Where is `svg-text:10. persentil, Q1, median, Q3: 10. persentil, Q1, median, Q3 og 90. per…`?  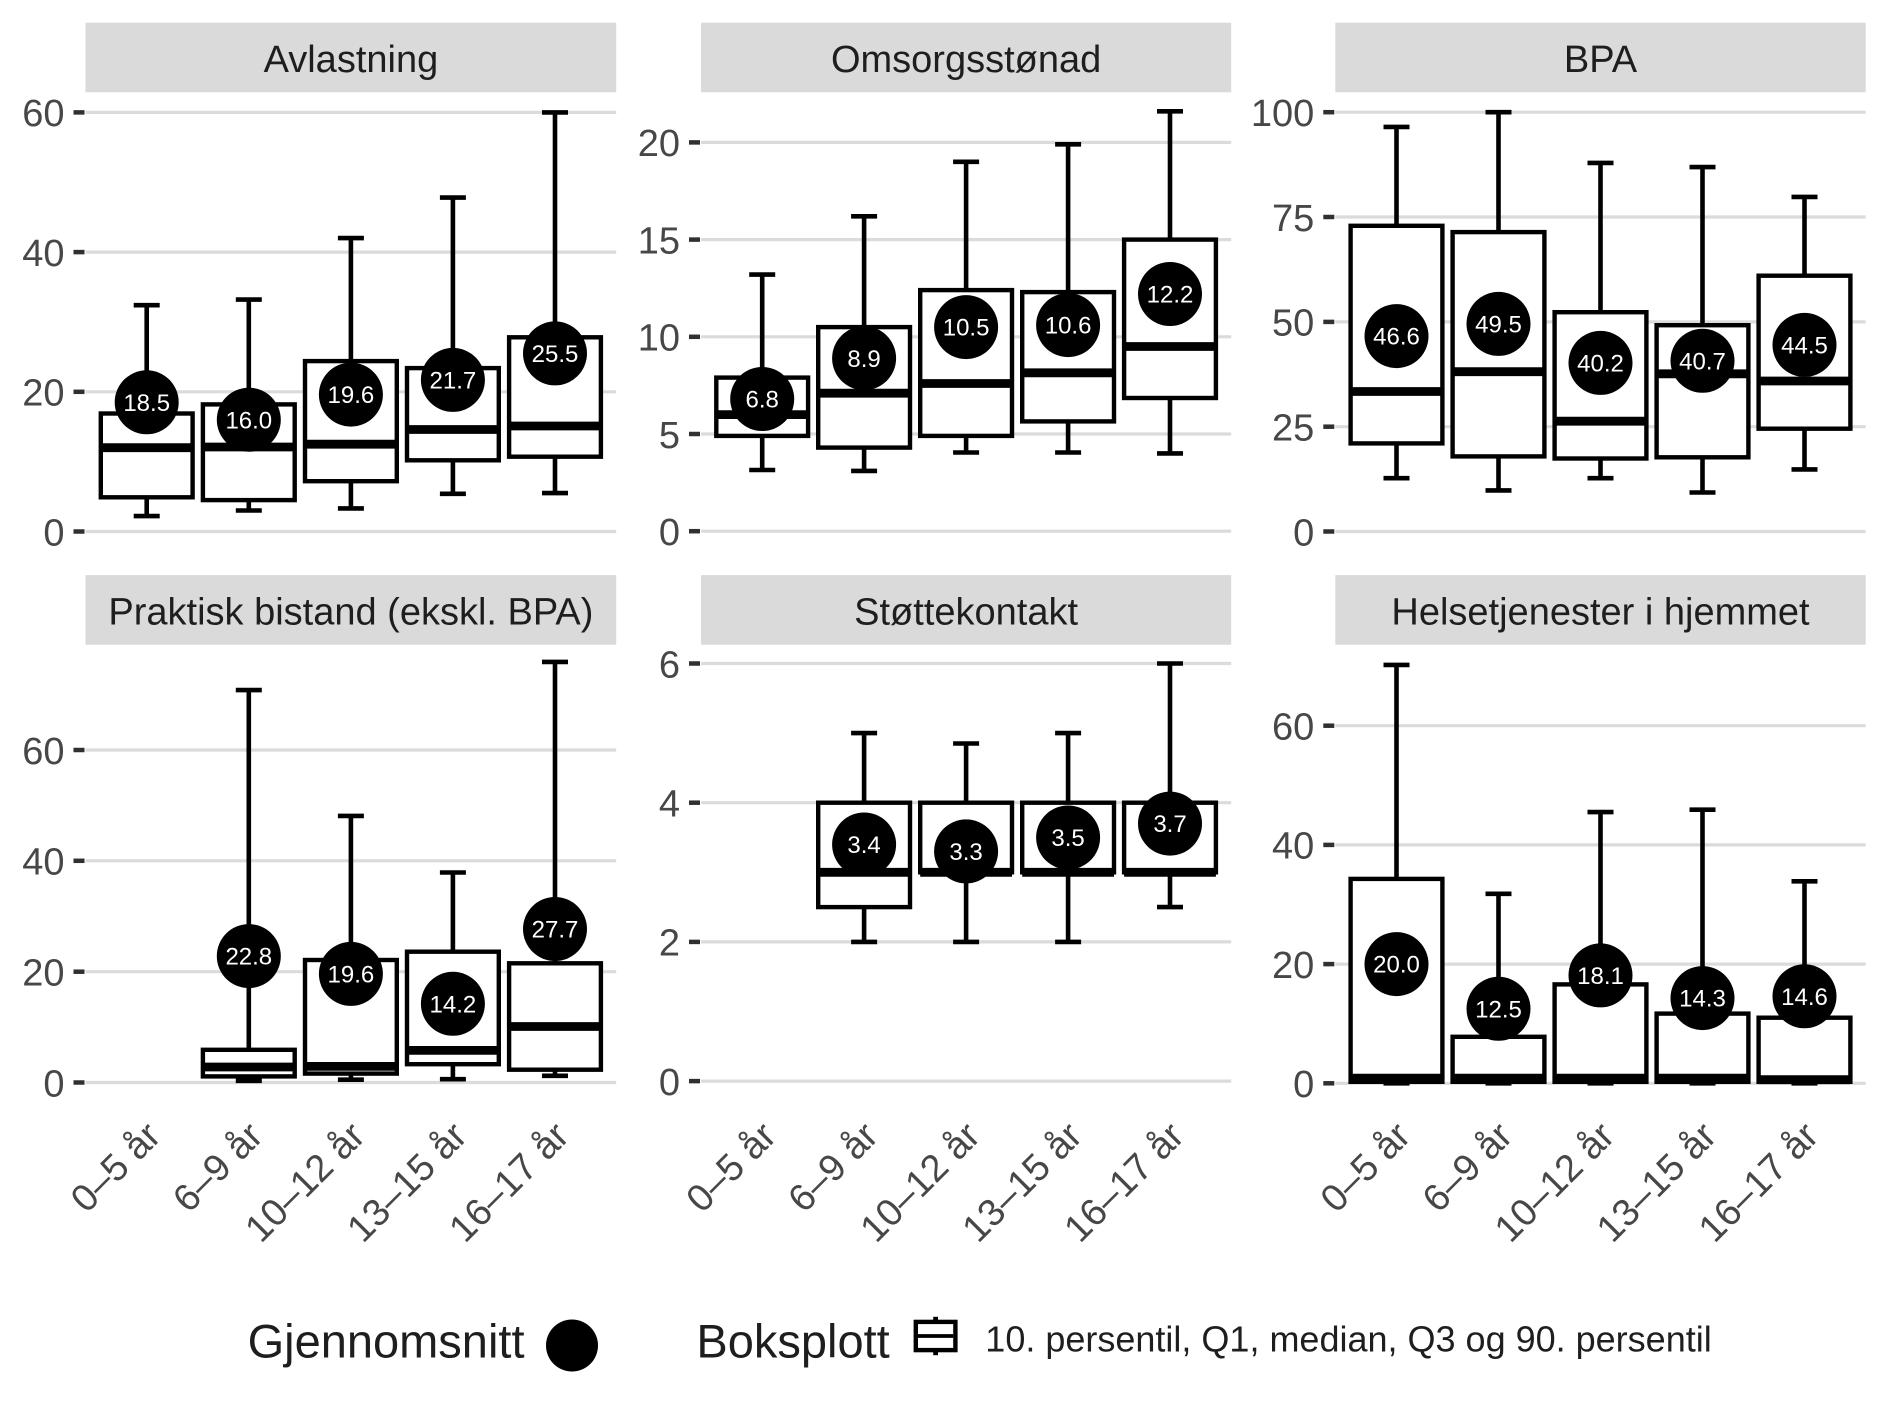 svg-text:10. persentil, Q1, median, Q3: 10. persentil, Q1, median, Q3 og 90. per… is located at coordinates (1348, 1339).